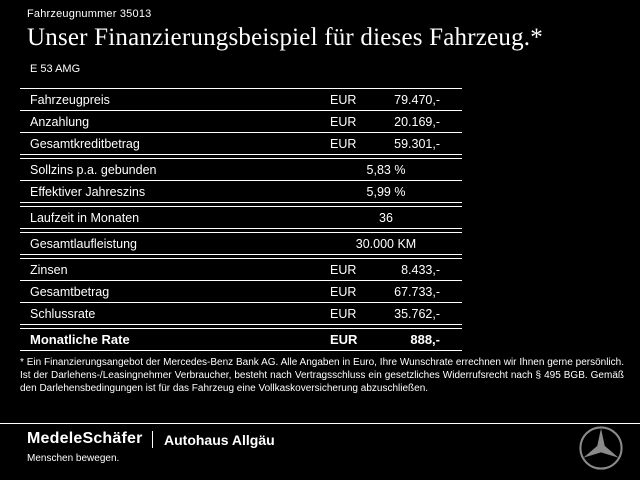 This screenshot has width=640, height=480. I want to click on row-label: Fahrzeugpreis, so click(70, 99).